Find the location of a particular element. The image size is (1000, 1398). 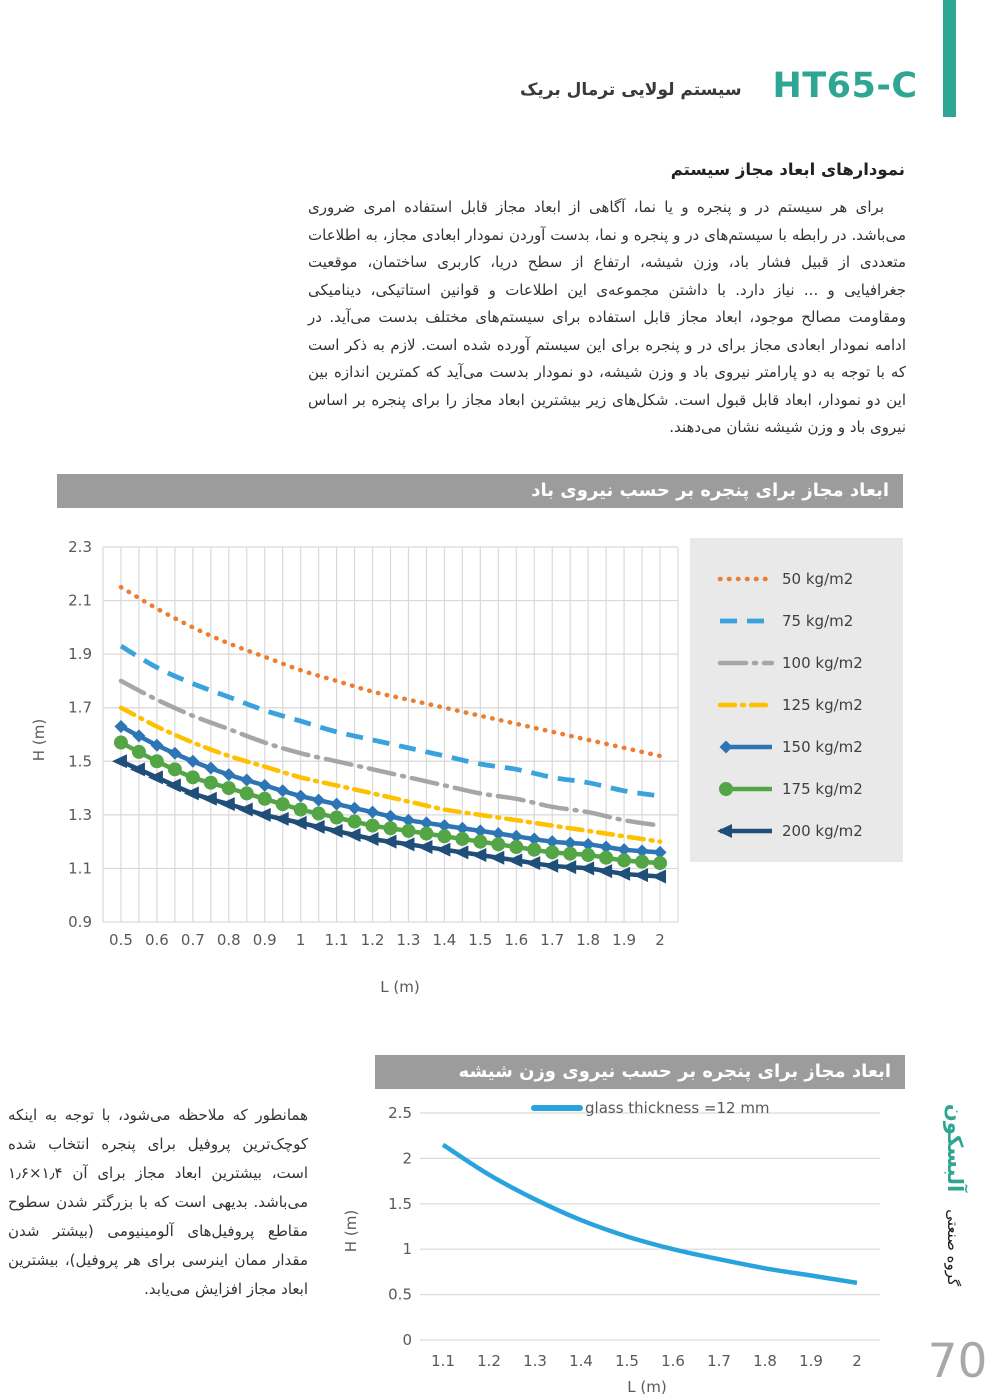

svg-text: 0.8 is located at coordinates (229, 940).